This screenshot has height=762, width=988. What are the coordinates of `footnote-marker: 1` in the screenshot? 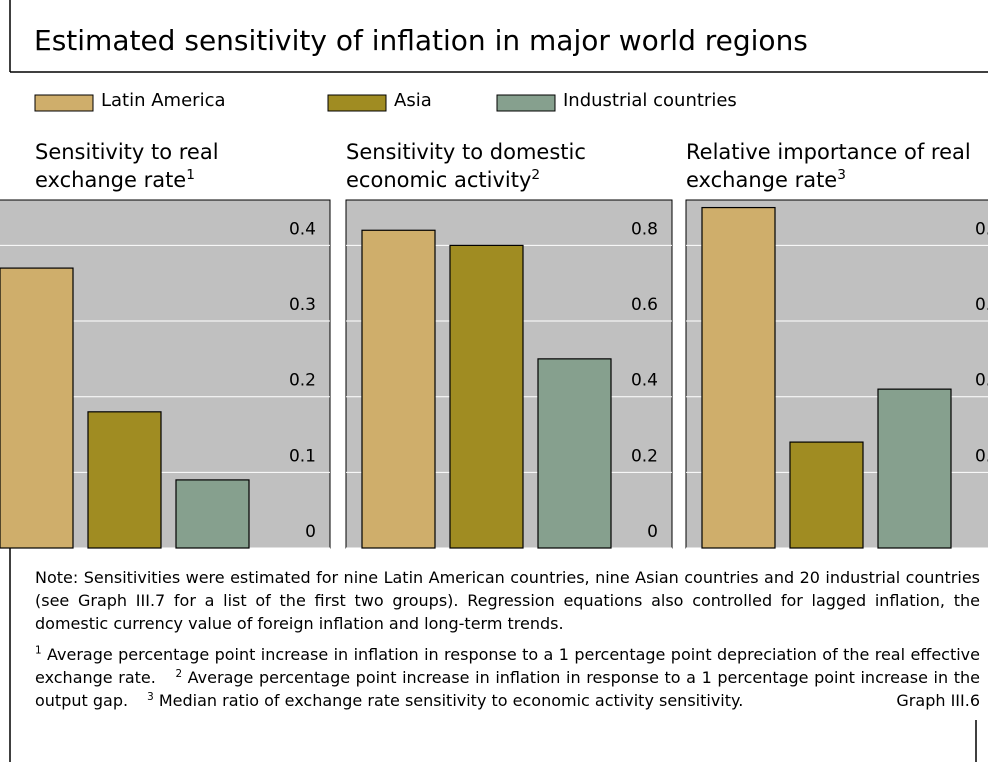 It's located at (38, 650).